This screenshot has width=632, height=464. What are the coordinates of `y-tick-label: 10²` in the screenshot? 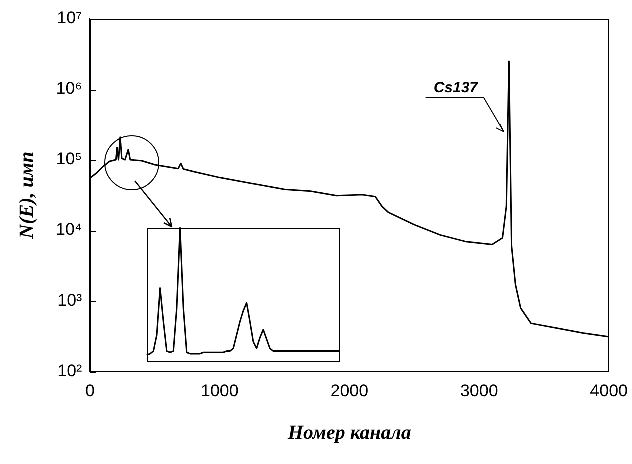 It's located at (70, 370).